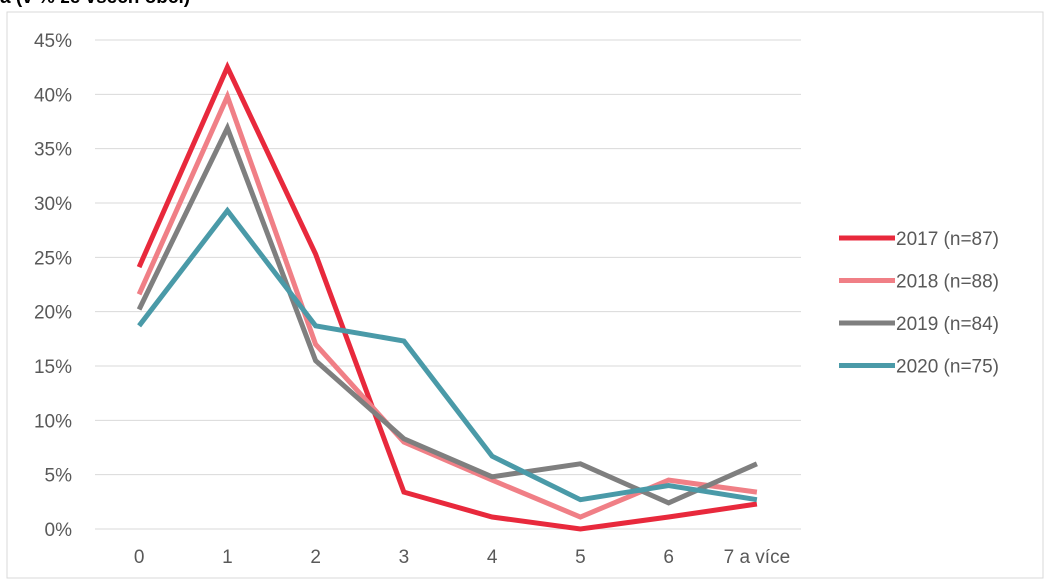 This screenshot has width=1044, height=579. I want to click on y-axis-ticks: 0% 5% 10% 15% 20% 25% 30% 35% 40% 45%, so click(53, 286).